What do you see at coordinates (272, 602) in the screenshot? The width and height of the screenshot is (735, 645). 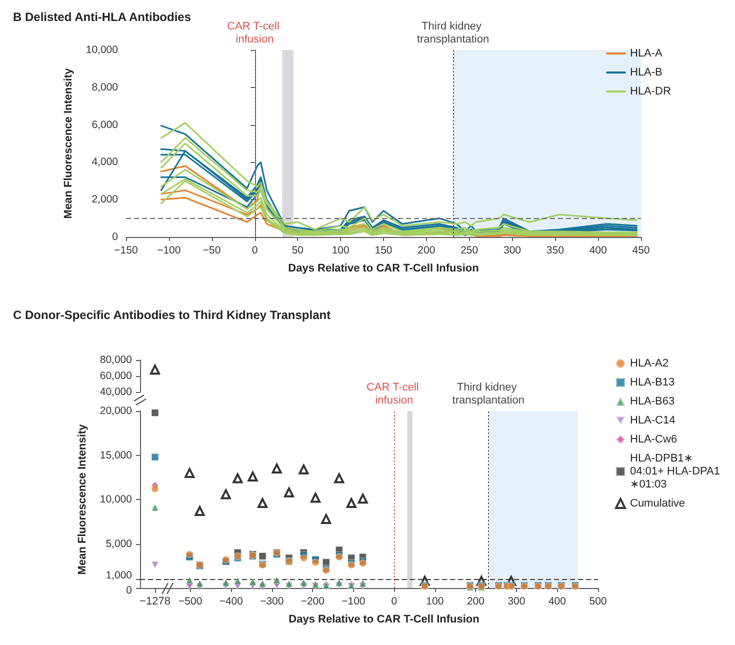 I see `x-tick-label: −300` at bounding box center [272, 602].